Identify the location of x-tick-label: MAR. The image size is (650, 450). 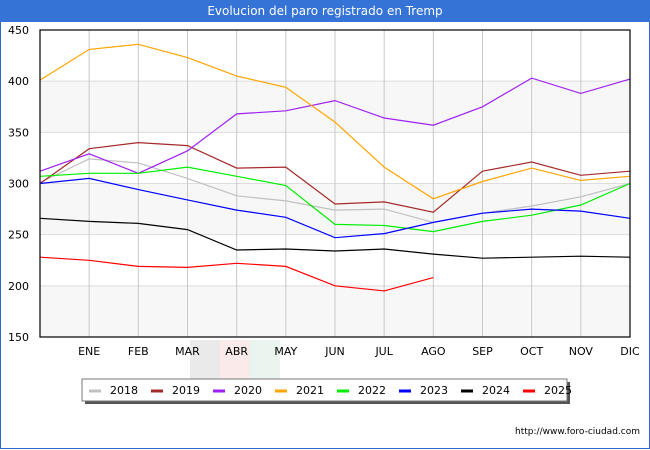
(187, 351).